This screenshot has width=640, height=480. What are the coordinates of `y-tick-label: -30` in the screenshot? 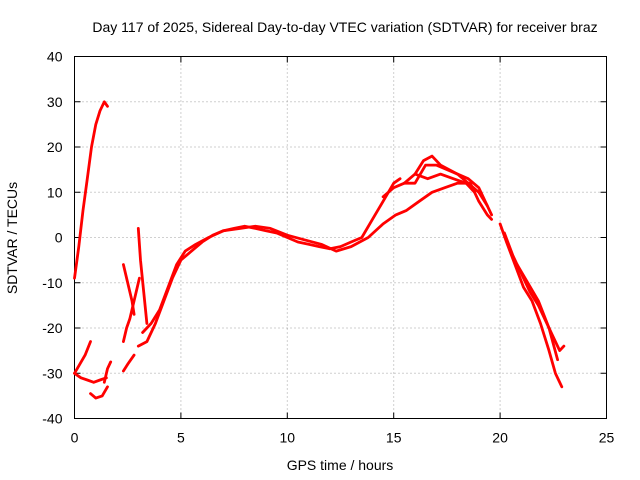 It's located at (52, 373).